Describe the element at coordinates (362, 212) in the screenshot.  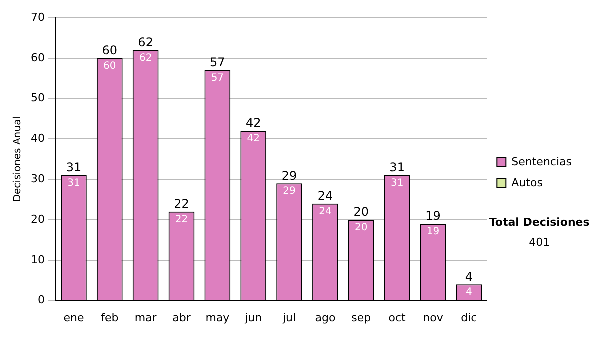
I see `total-label: 20` at that location.